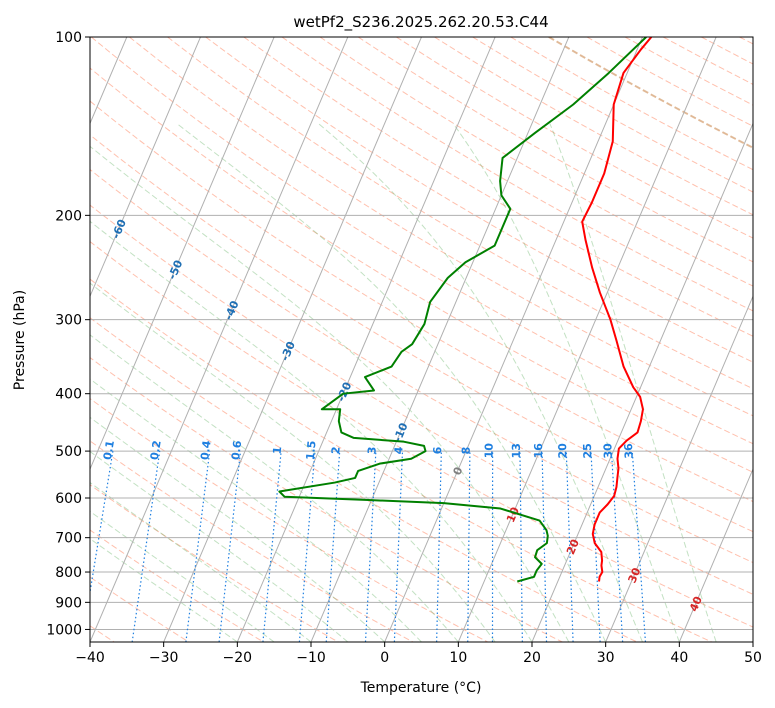 The width and height of the screenshot is (775, 708). Describe the element at coordinates (8, 148) in the screenshot. I see `isotherm-label: -80` at that location.